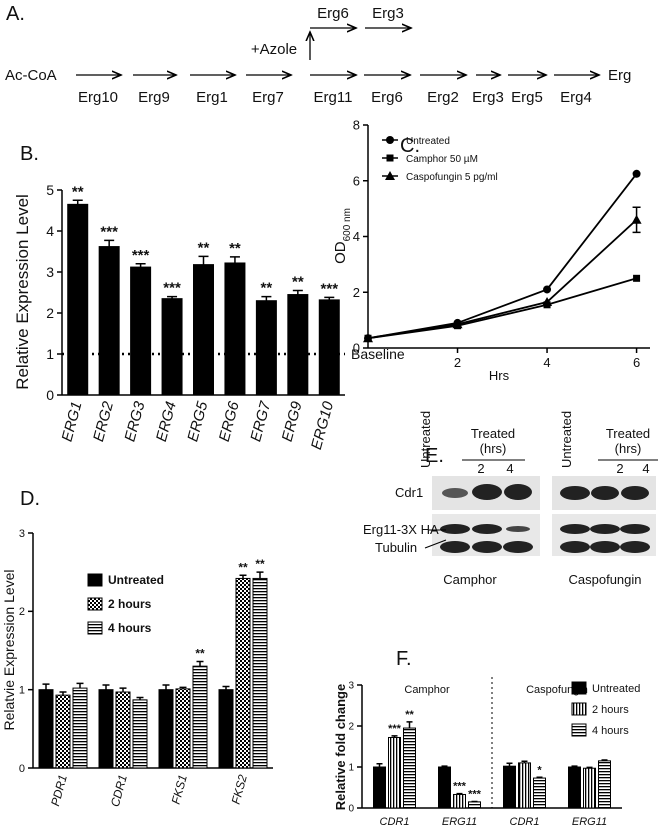 This screenshot has height=836, width=660. I want to click on enzyme: Erg2, so click(443, 97).